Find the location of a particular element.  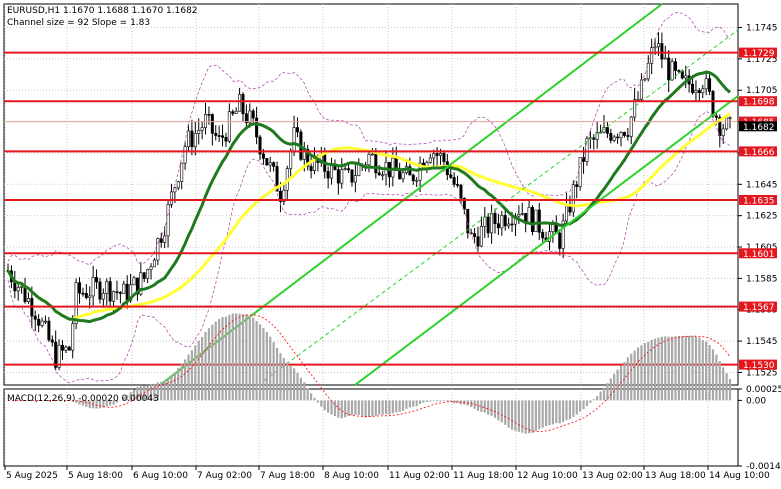

current-price-label: 1.1682 is located at coordinates (759, 128).